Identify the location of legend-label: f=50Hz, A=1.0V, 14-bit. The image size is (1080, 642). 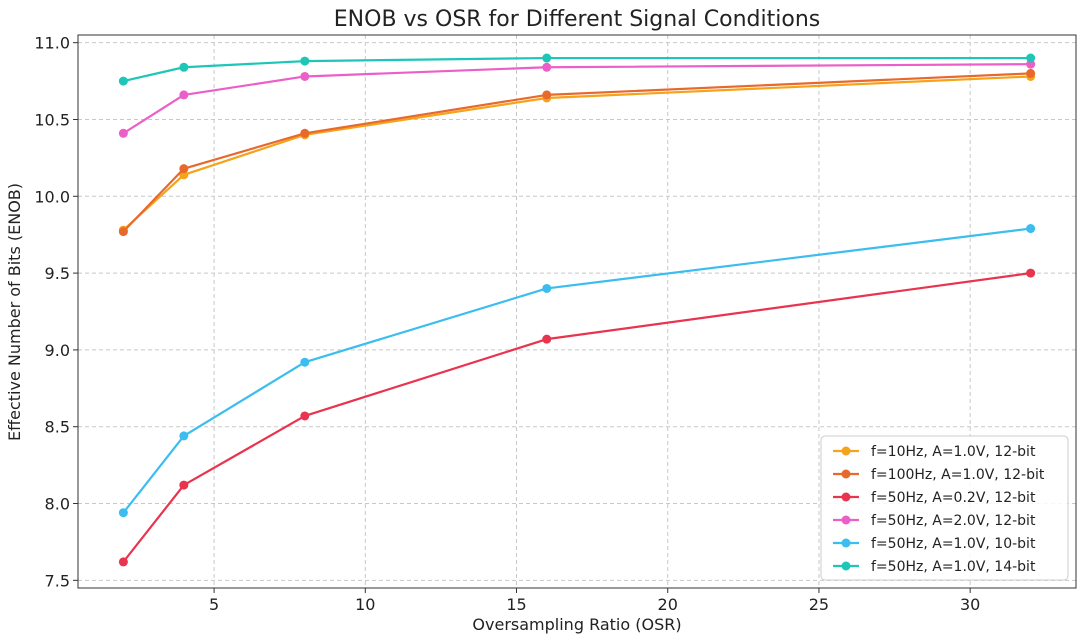
(953, 567).